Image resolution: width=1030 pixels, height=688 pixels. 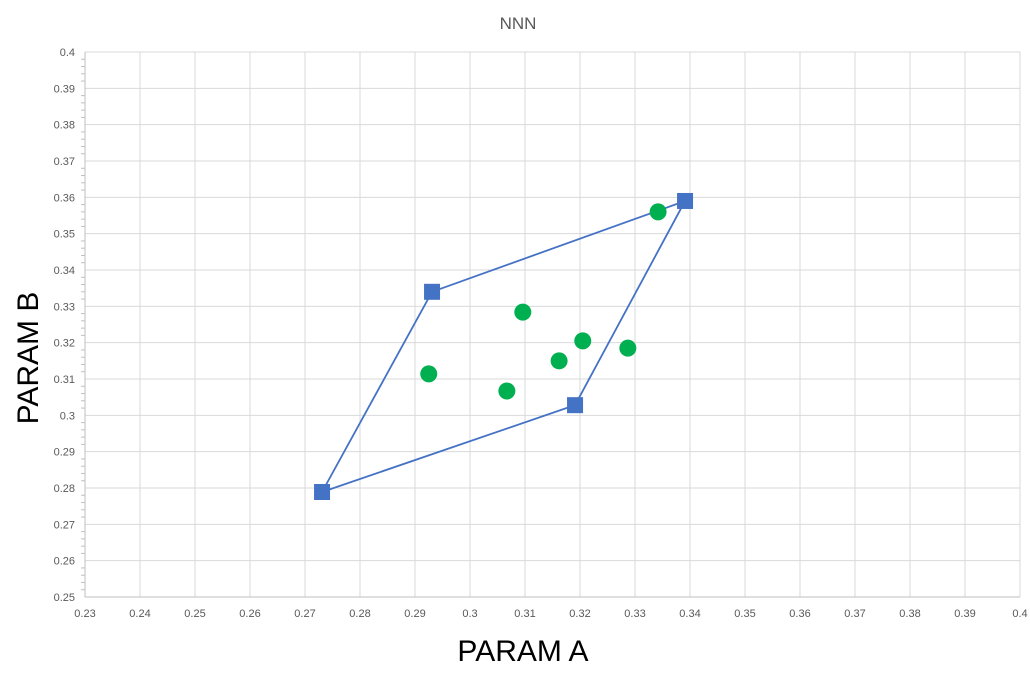 I want to click on y-tick-label: 0.26, so click(x=64, y=562).